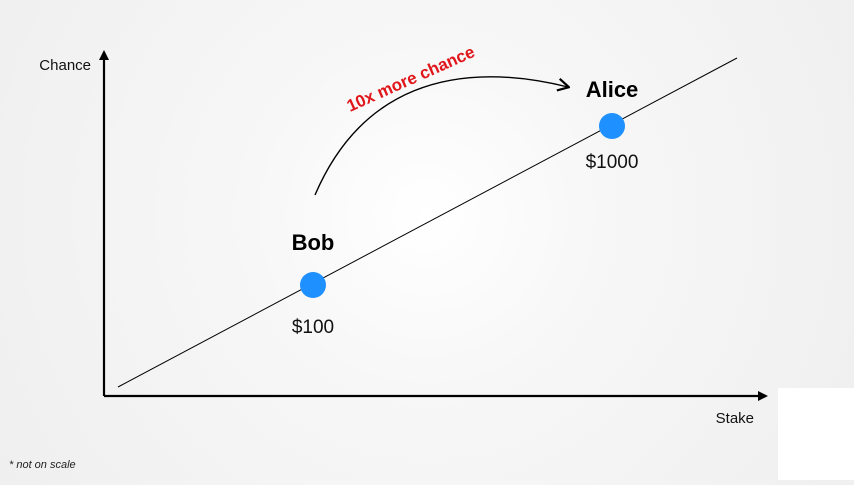  I want to click on white-patch, so click(816, 434).